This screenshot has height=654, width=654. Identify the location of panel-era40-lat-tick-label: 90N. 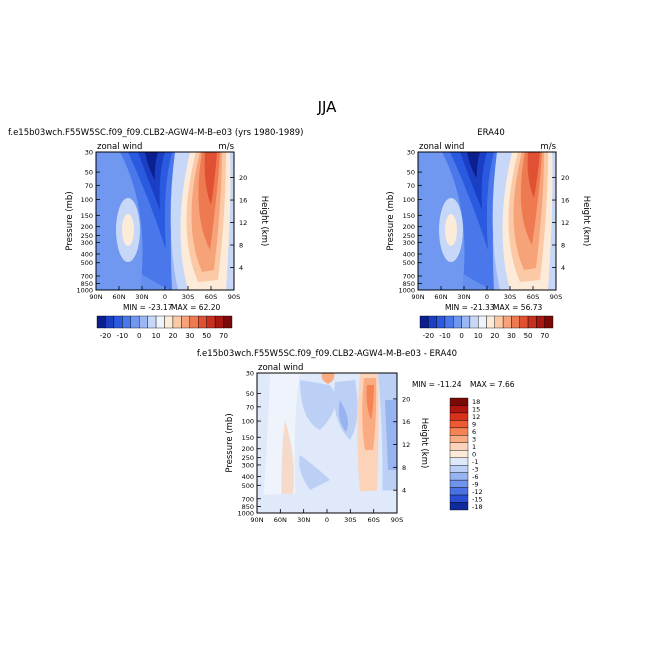
(417, 297).